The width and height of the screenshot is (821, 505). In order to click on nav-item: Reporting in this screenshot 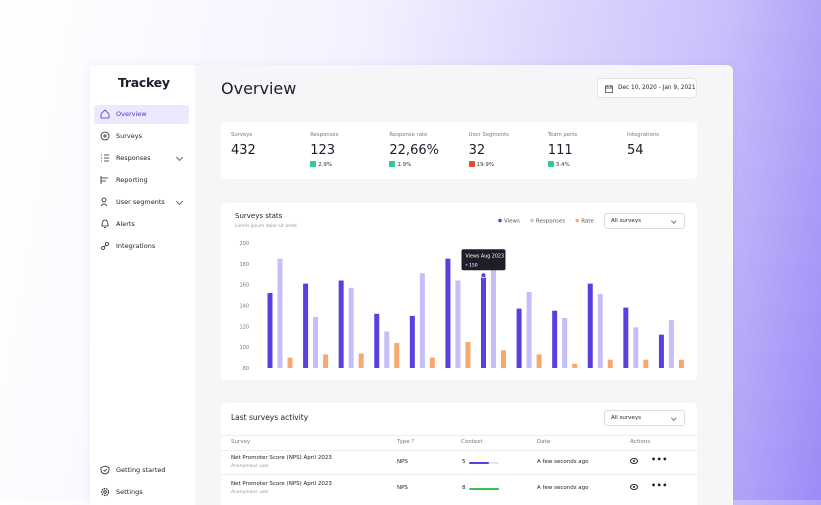, I will do `click(141, 180)`.